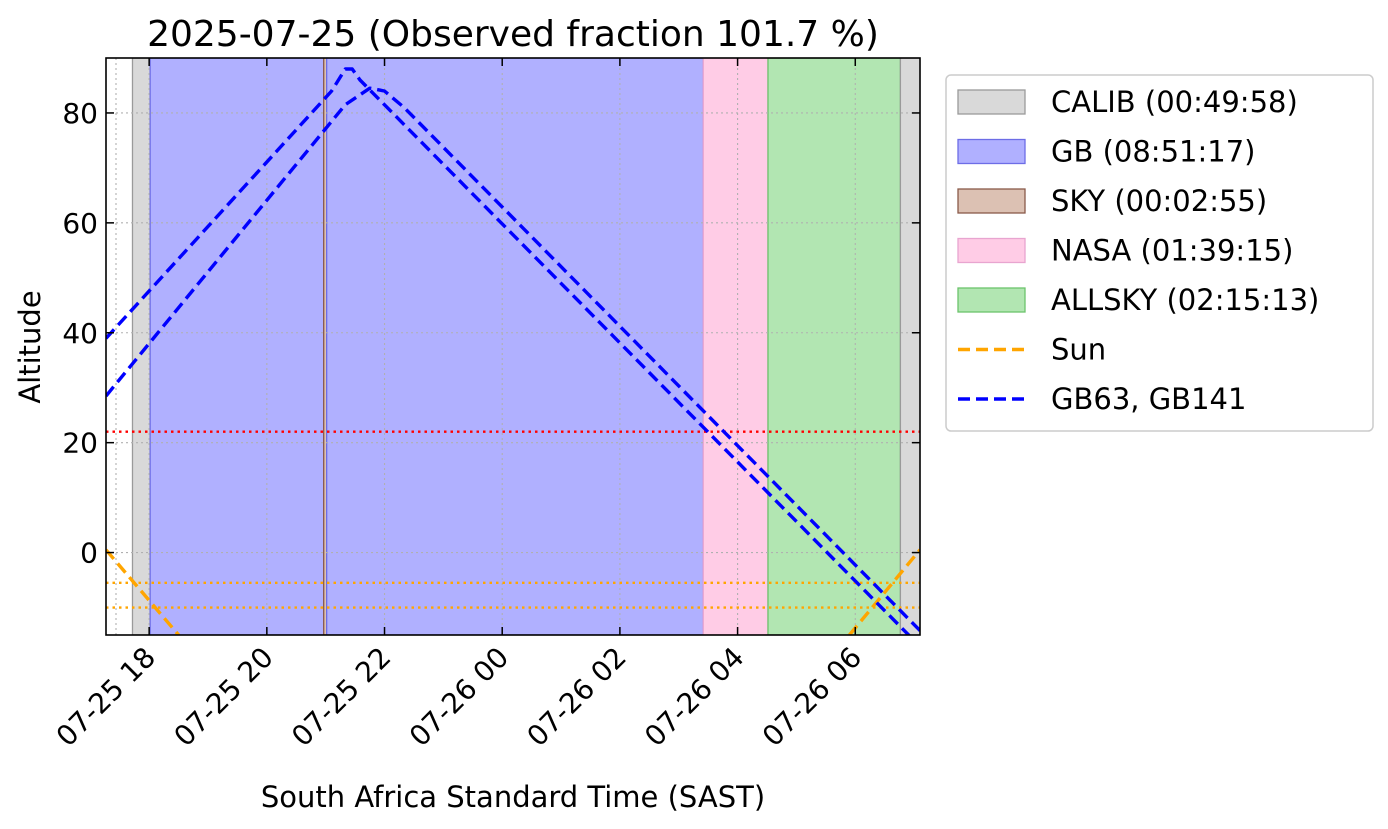  Describe the element at coordinates (1032, 350) in the screenshot. I see `legend-item-sun: Sun` at that location.